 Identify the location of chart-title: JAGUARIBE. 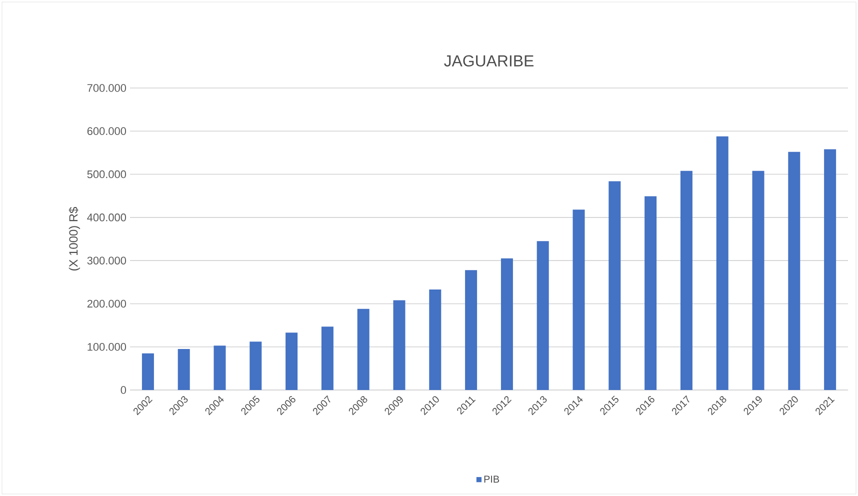
(489, 60).